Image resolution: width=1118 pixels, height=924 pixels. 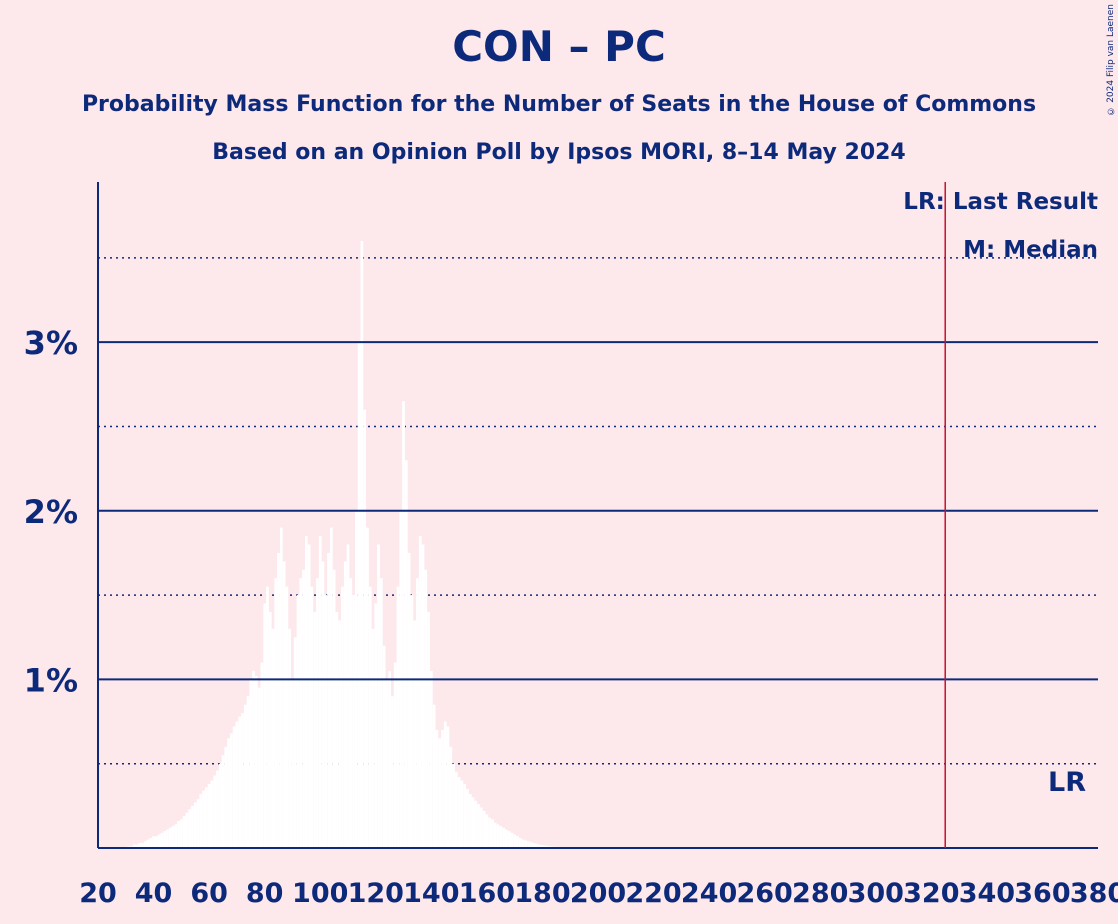 What do you see at coordinates (487, 893) in the screenshot?
I see `x-tick-label: 160` at bounding box center [487, 893].